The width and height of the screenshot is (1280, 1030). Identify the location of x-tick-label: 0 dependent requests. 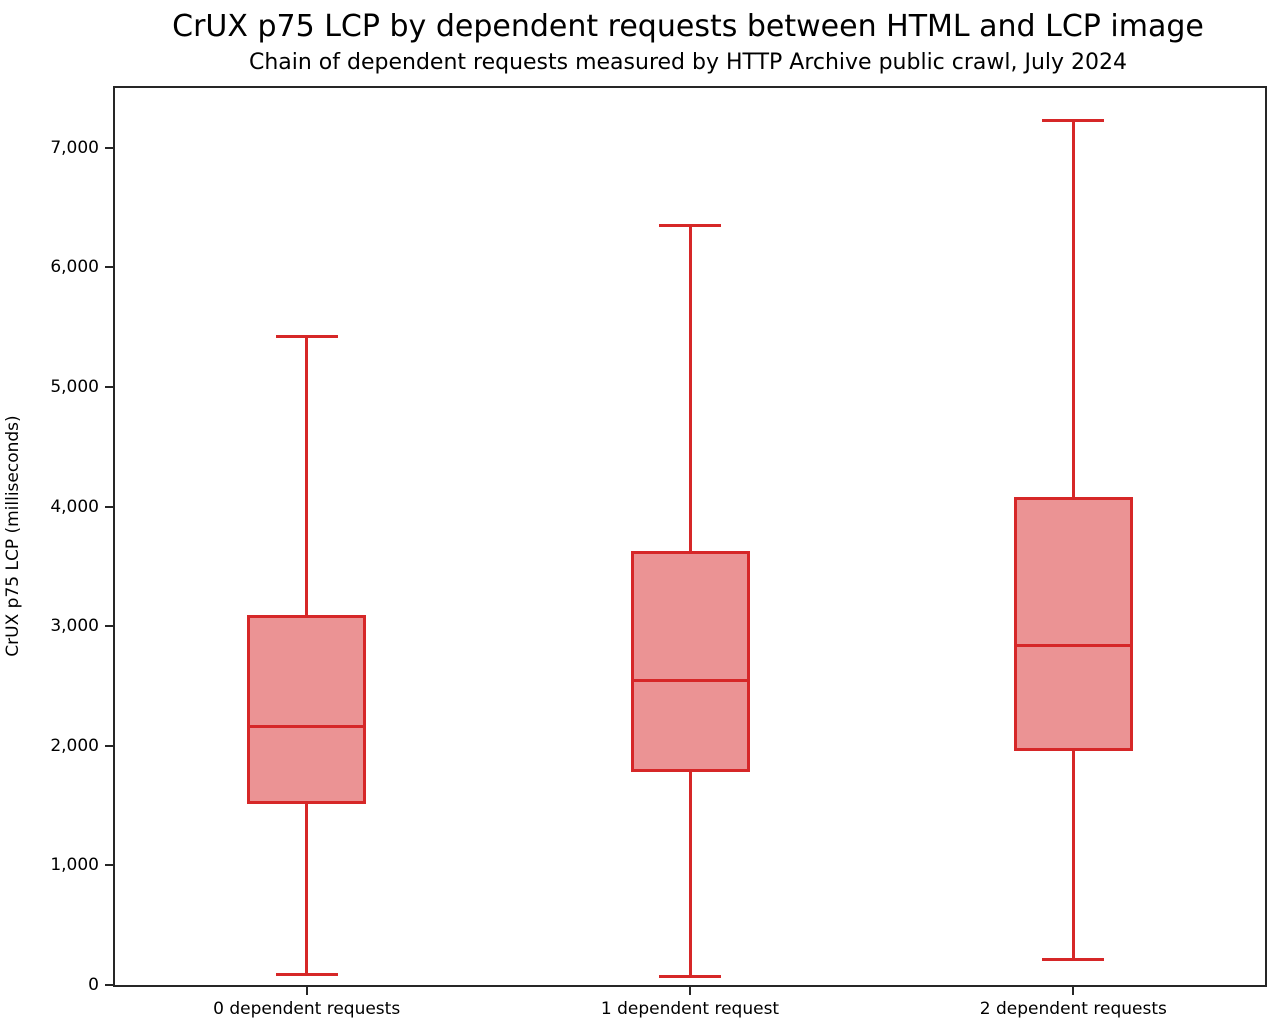
(307, 1009).